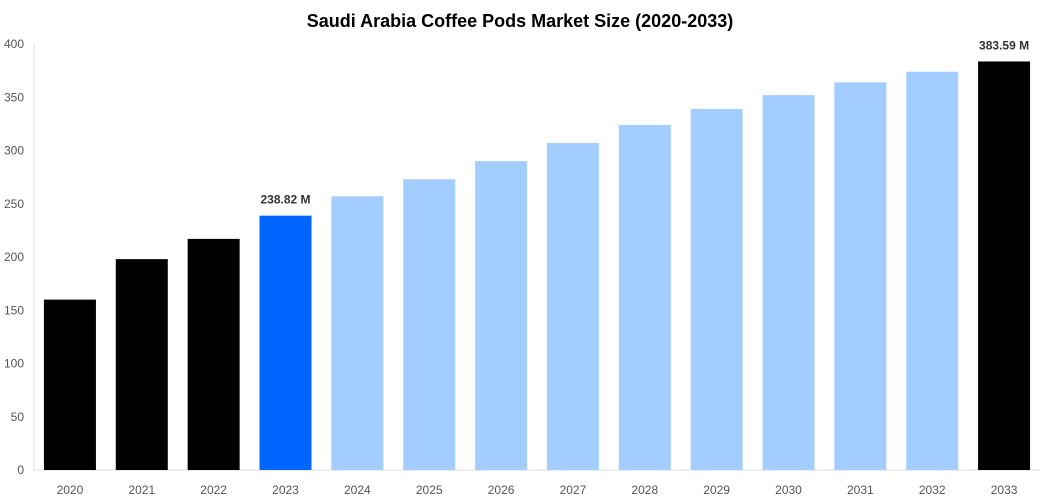 Image resolution: width=1040 pixels, height=500 pixels. Describe the element at coordinates (14, 364) in the screenshot. I see `y-tick-label: 100` at that location.